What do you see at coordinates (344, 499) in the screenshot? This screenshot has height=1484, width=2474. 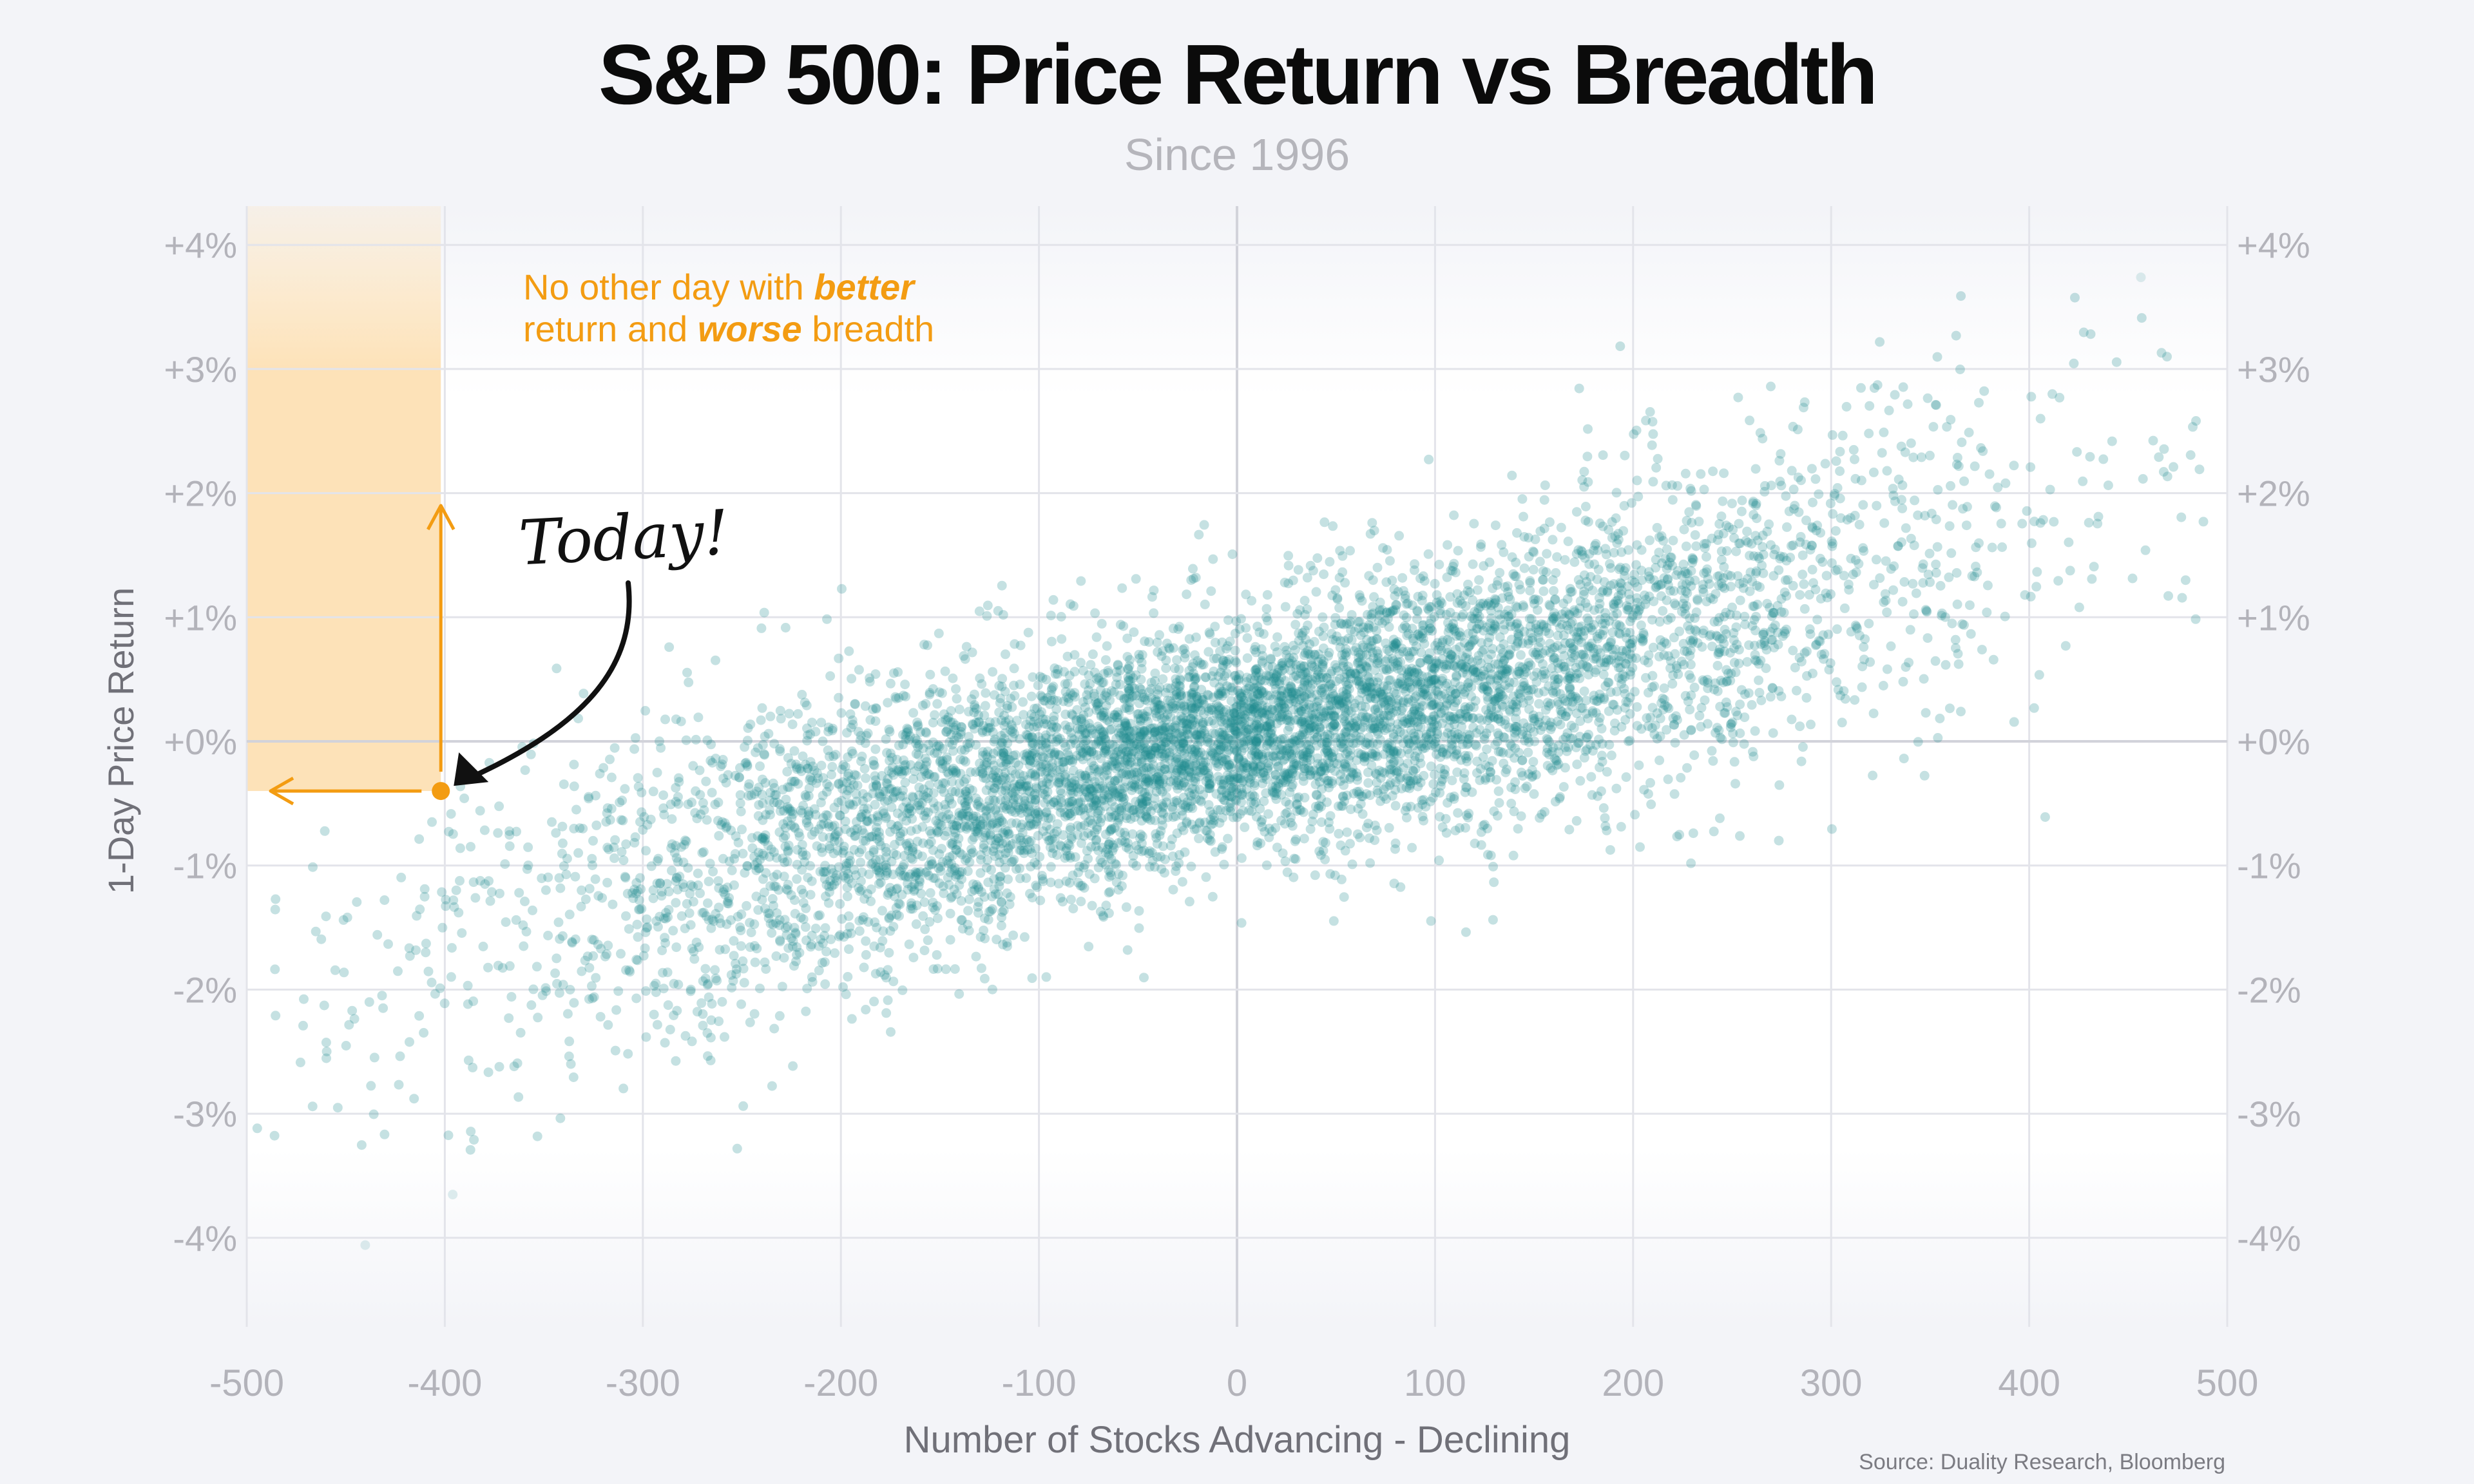 I see `highlight-region` at bounding box center [344, 499].